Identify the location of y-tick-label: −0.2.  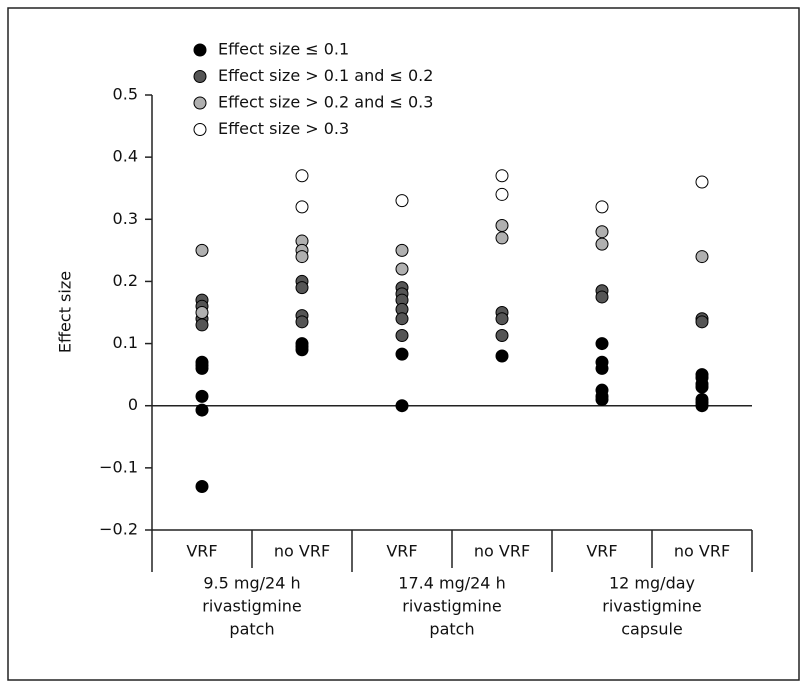
(118, 529).